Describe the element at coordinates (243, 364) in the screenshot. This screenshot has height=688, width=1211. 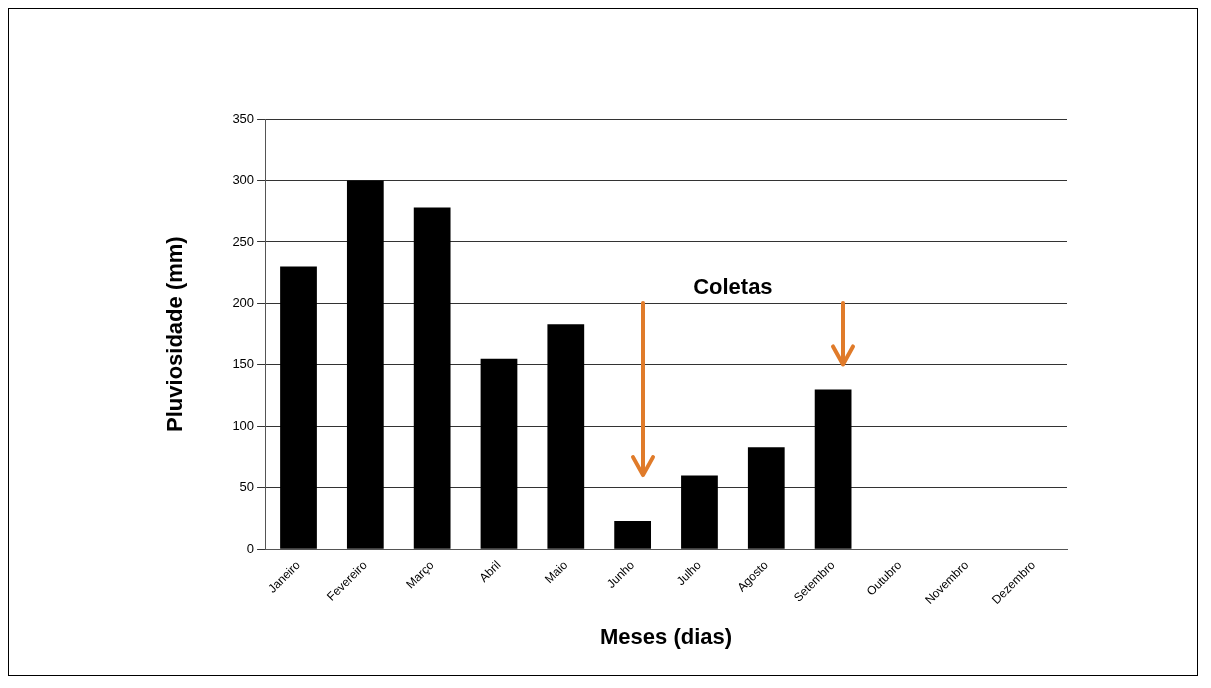
I see `y-tick-label: 150` at that location.